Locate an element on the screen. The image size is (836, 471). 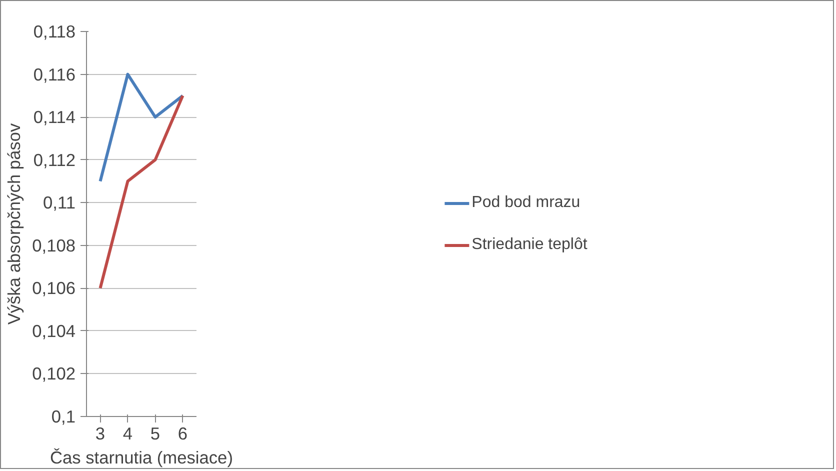
y-tick-label: 0,102 is located at coordinates (54, 374).